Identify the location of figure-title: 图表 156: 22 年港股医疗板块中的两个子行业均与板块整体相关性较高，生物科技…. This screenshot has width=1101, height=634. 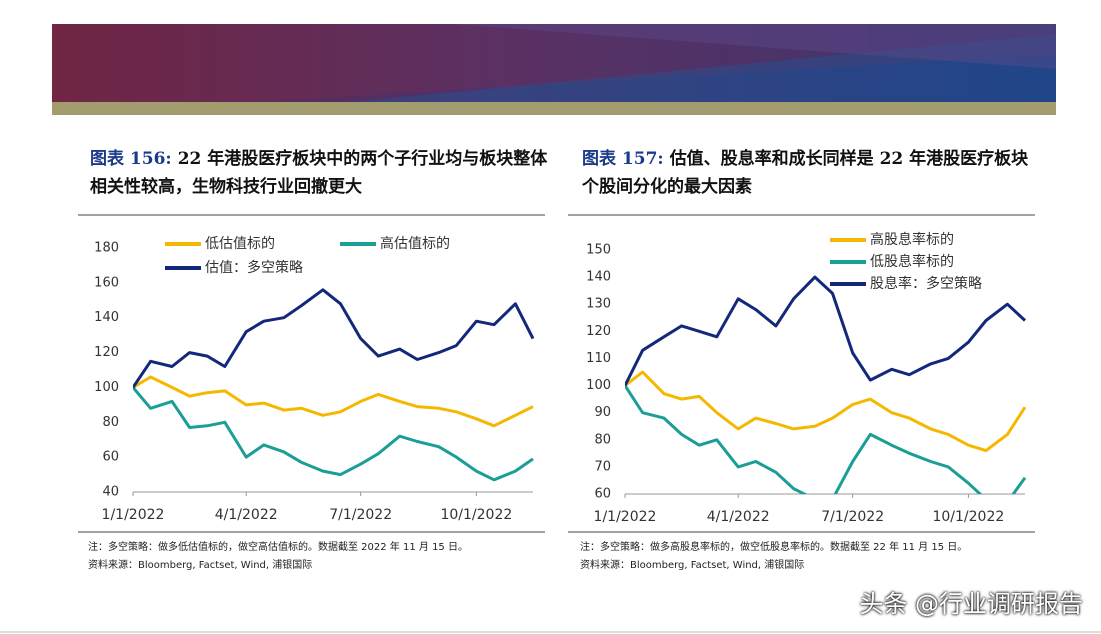
(320, 173).